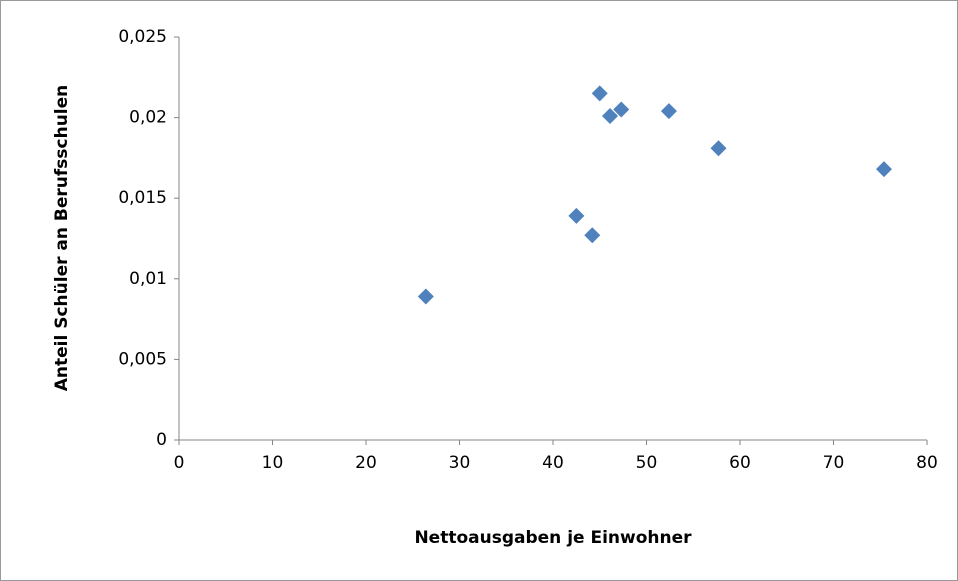 The width and height of the screenshot is (958, 581). Describe the element at coordinates (142, 359) in the screenshot. I see `y-tick-label: 0,005` at that location.